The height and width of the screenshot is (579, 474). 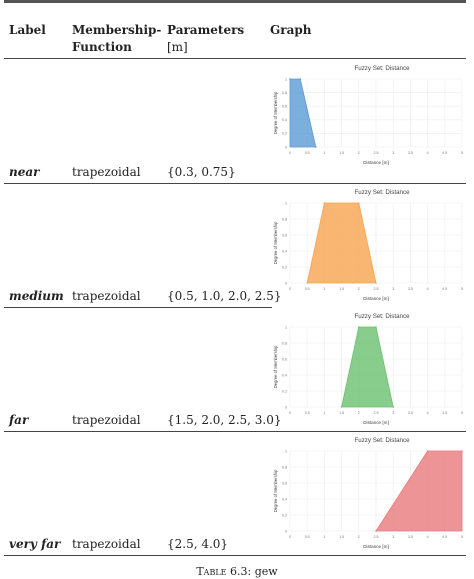 What do you see at coordinates (201, 172) in the screenshot?
I see `row-params-near: {0.3, 0.75}` at bounding box center [201, 172].